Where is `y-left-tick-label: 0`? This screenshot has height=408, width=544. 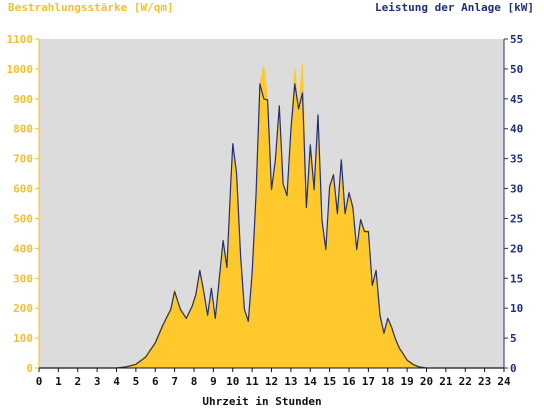
y-left-tick-label: 0 is located at coordinates (29, 368).